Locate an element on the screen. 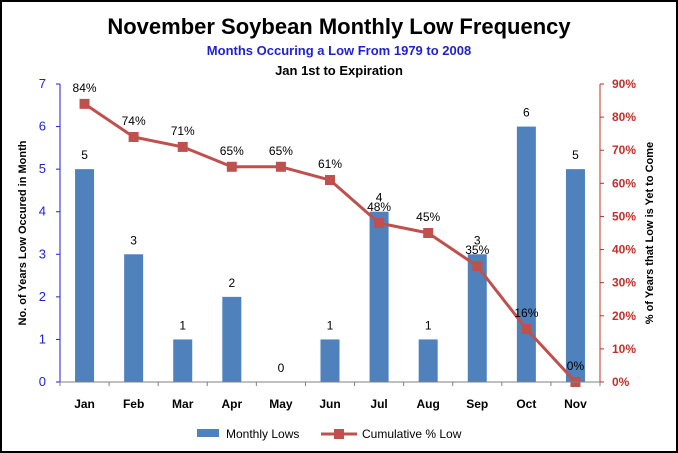 The width and height of the screenshot is (678, 453). line-data-label: 84% is located at coordinates (85, 88).